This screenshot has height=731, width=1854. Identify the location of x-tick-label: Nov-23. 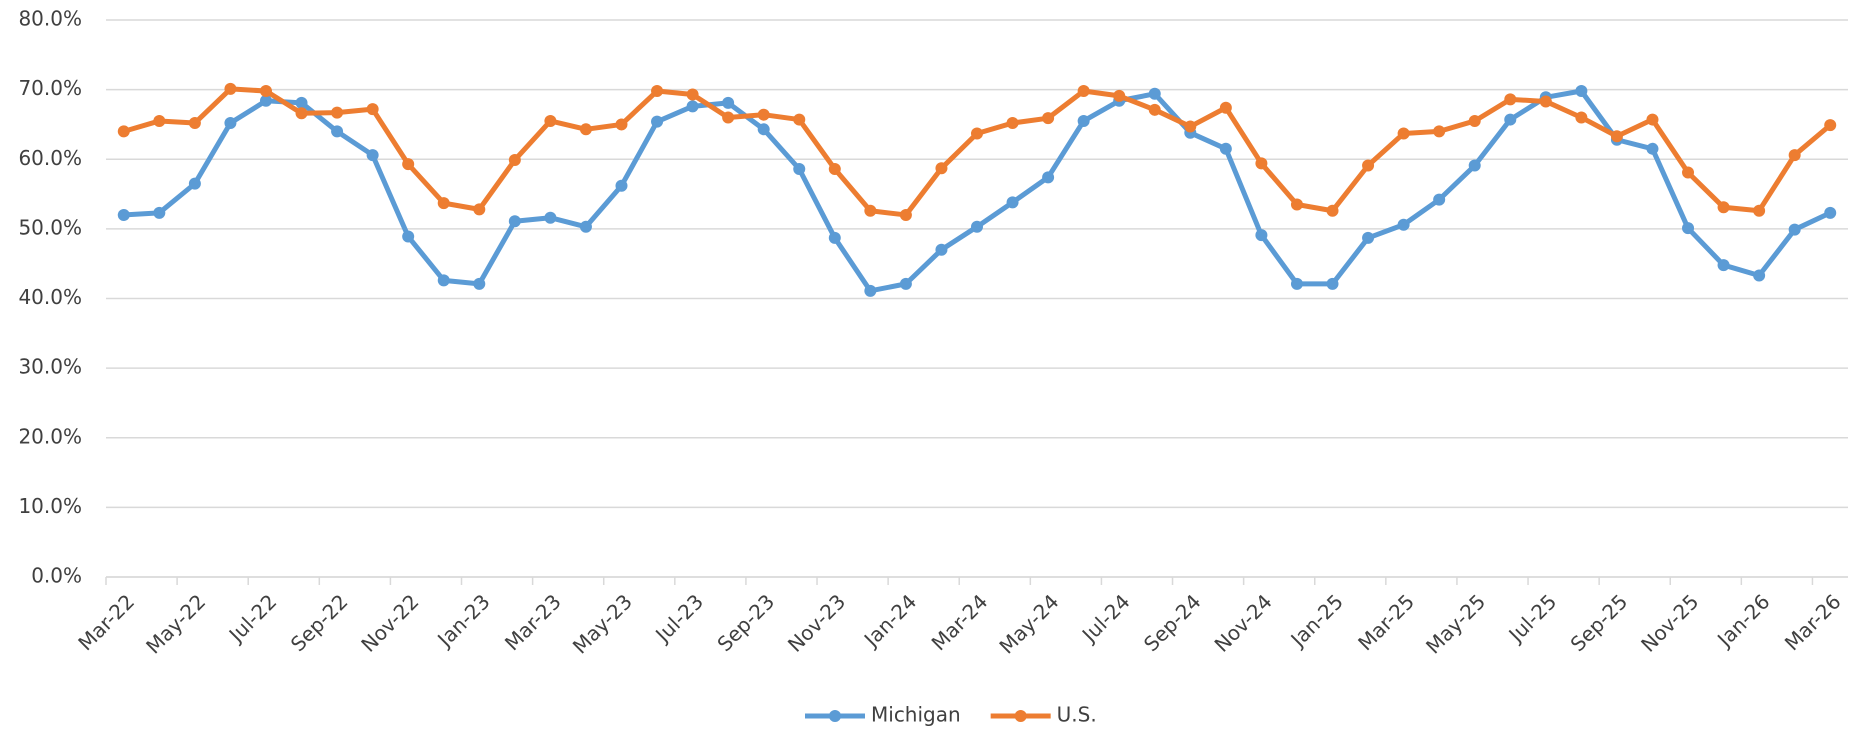
(816, 622).